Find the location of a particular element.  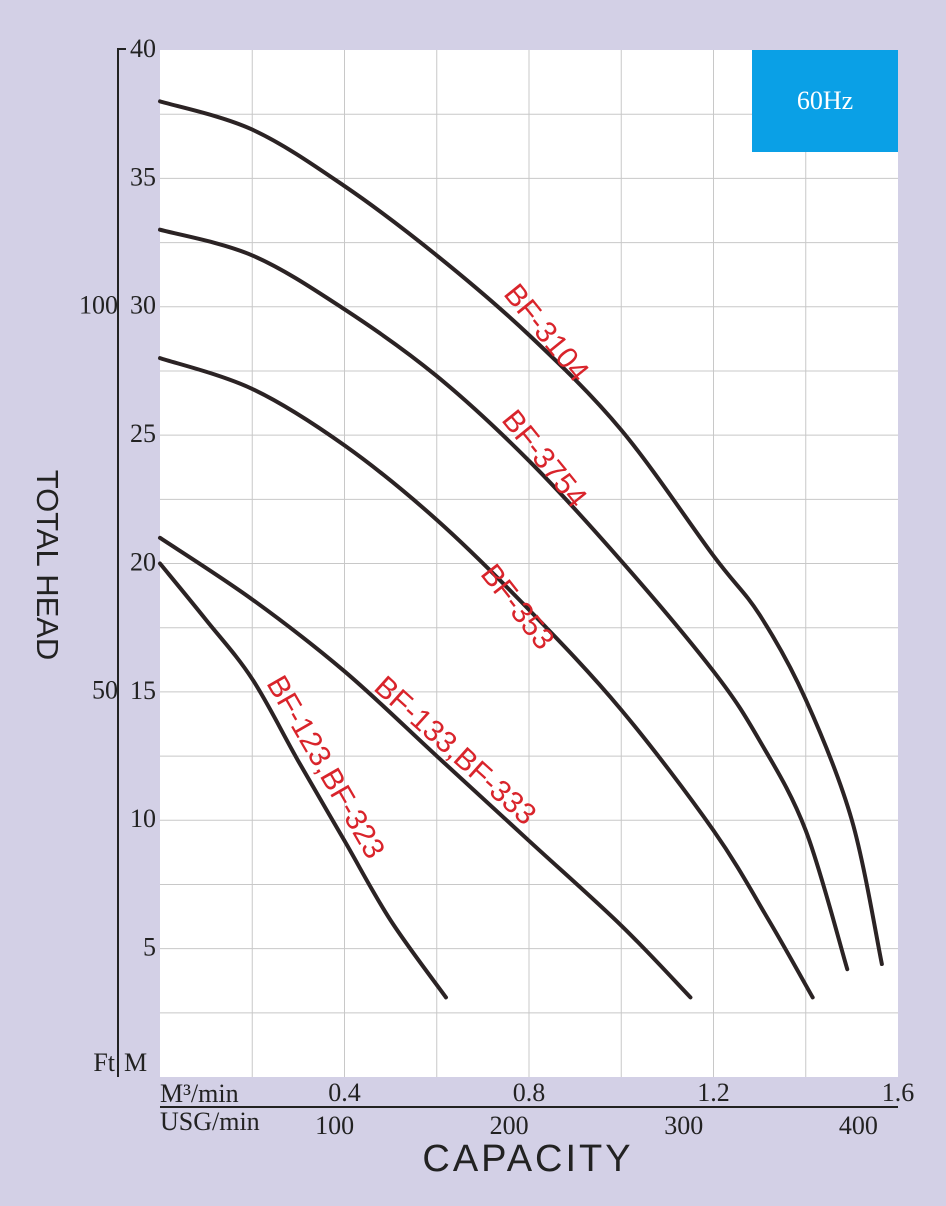

x-tick-label: 0.8 is located at coordinates (529, 1092).